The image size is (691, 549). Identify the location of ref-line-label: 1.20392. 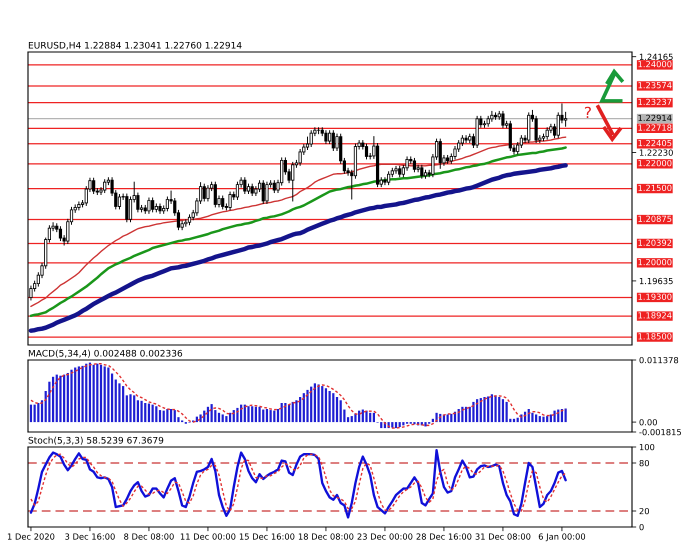
(655, 243).